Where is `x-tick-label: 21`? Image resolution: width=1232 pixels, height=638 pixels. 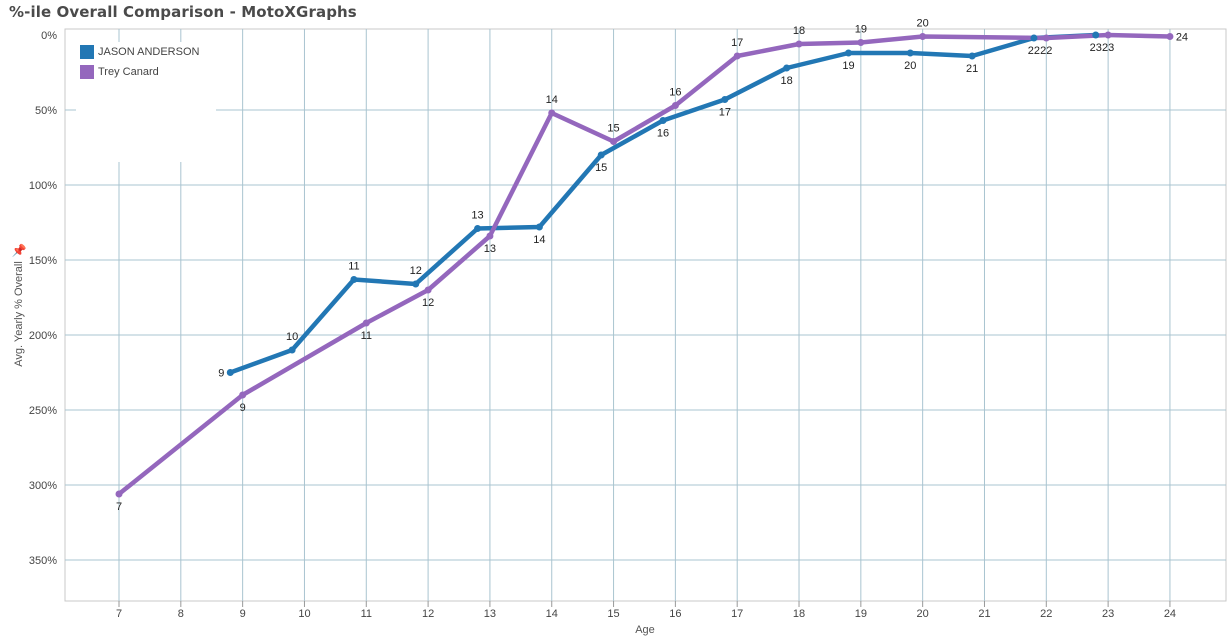
x-tick-label: 21 is located at coordinates (984, 614).